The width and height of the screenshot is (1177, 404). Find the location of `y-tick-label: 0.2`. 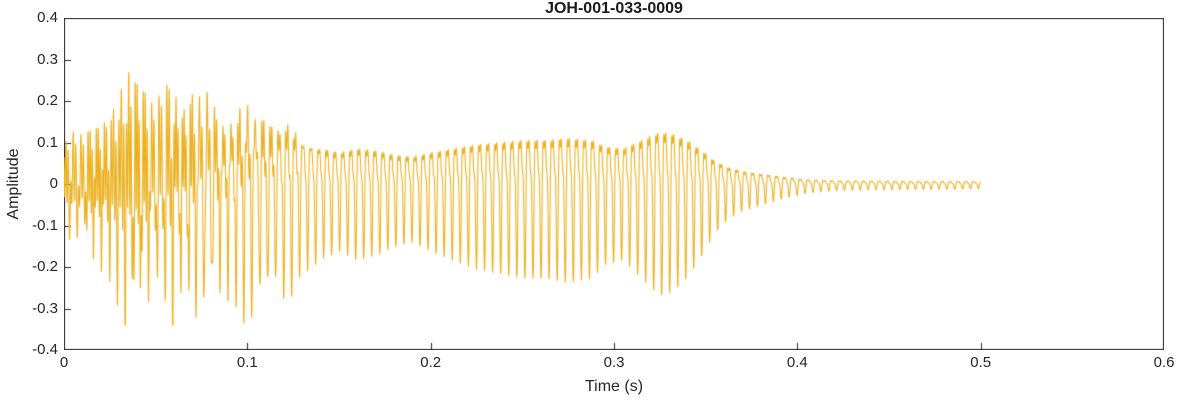

y-tick-label: 0.2 is located at coordinates (47, 100).